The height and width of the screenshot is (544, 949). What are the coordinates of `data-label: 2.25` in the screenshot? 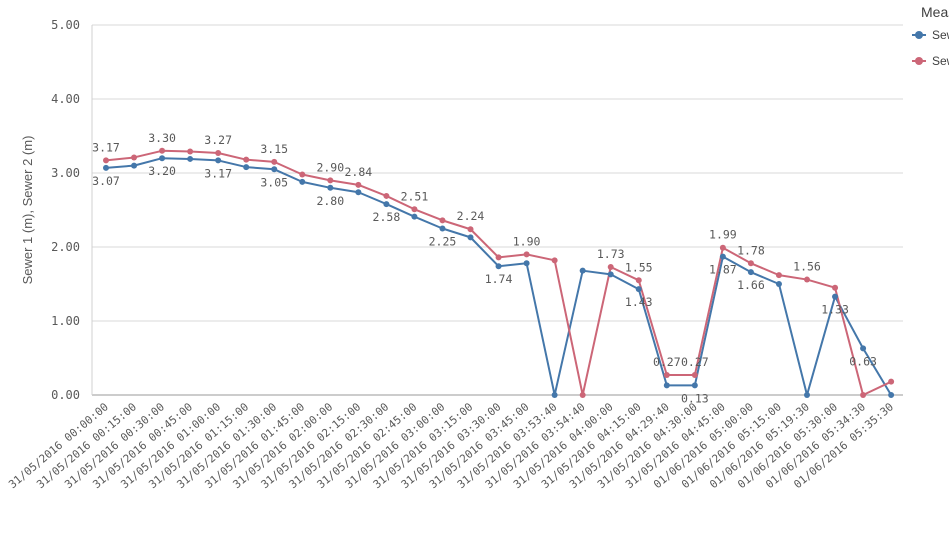 It's located at (443, 242).